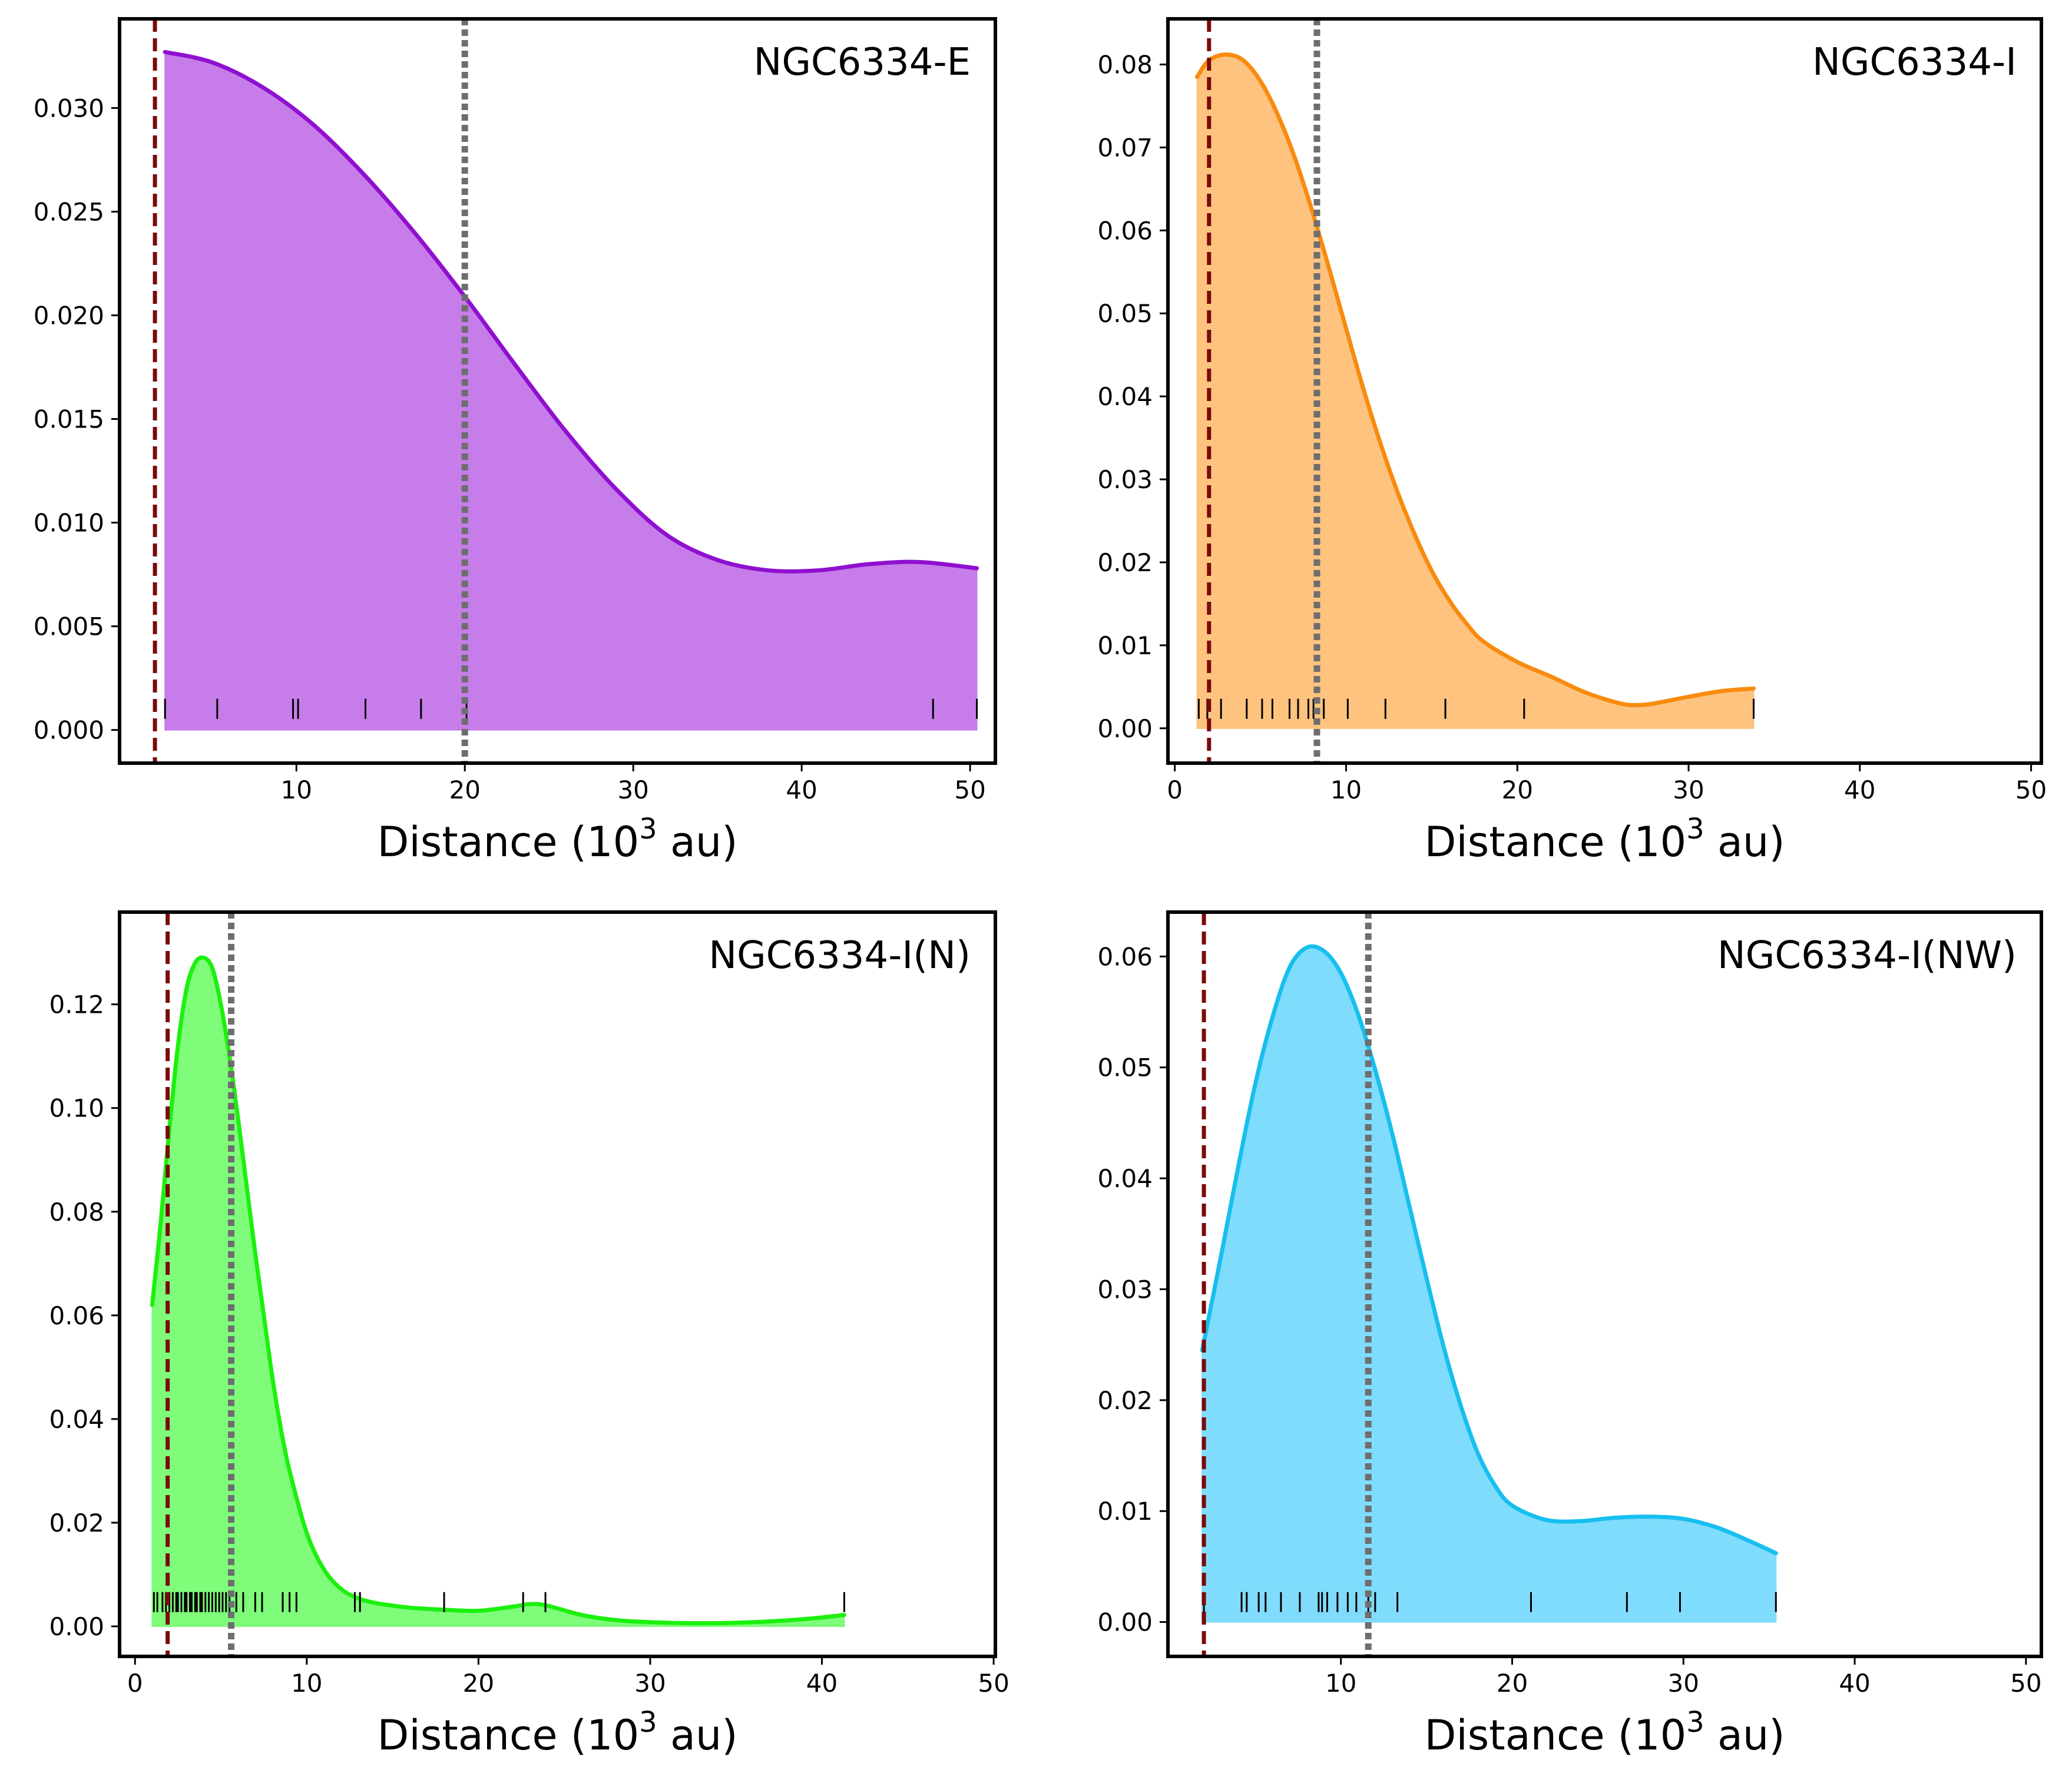 This screenshot has height=1773, width=2072. I want to click on y-tick-label: 0.12, so click(76, 1005).